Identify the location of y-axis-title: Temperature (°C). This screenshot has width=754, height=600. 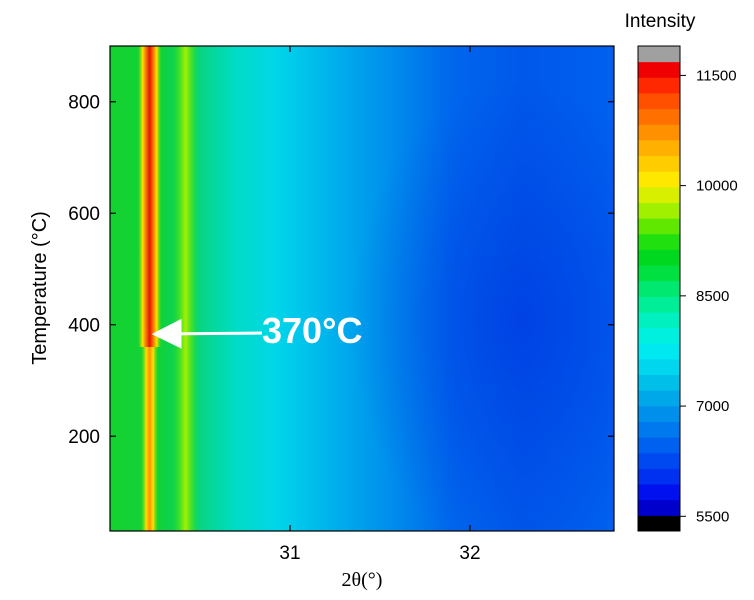
(40, 288).